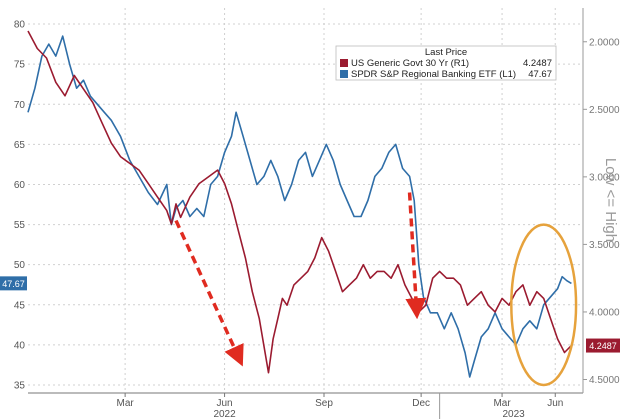 The height and width of the screenshot is (420, 620). I want to click on x-year-label: 2023, so click(514, 414).